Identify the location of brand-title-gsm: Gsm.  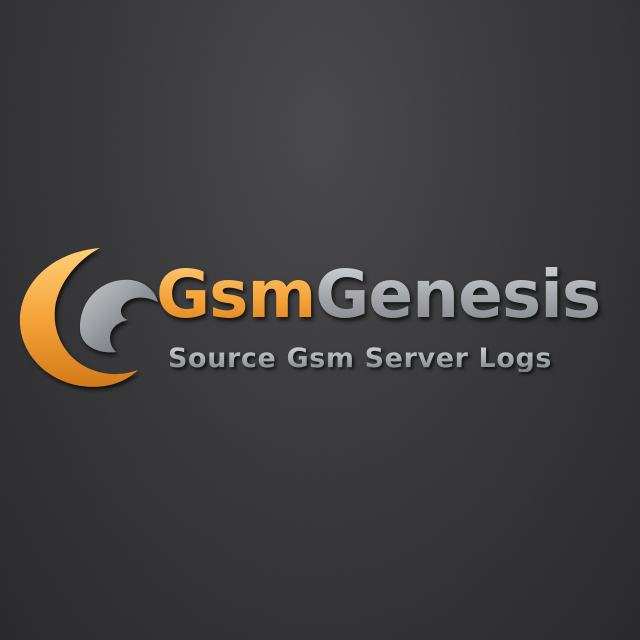
(236, 294).